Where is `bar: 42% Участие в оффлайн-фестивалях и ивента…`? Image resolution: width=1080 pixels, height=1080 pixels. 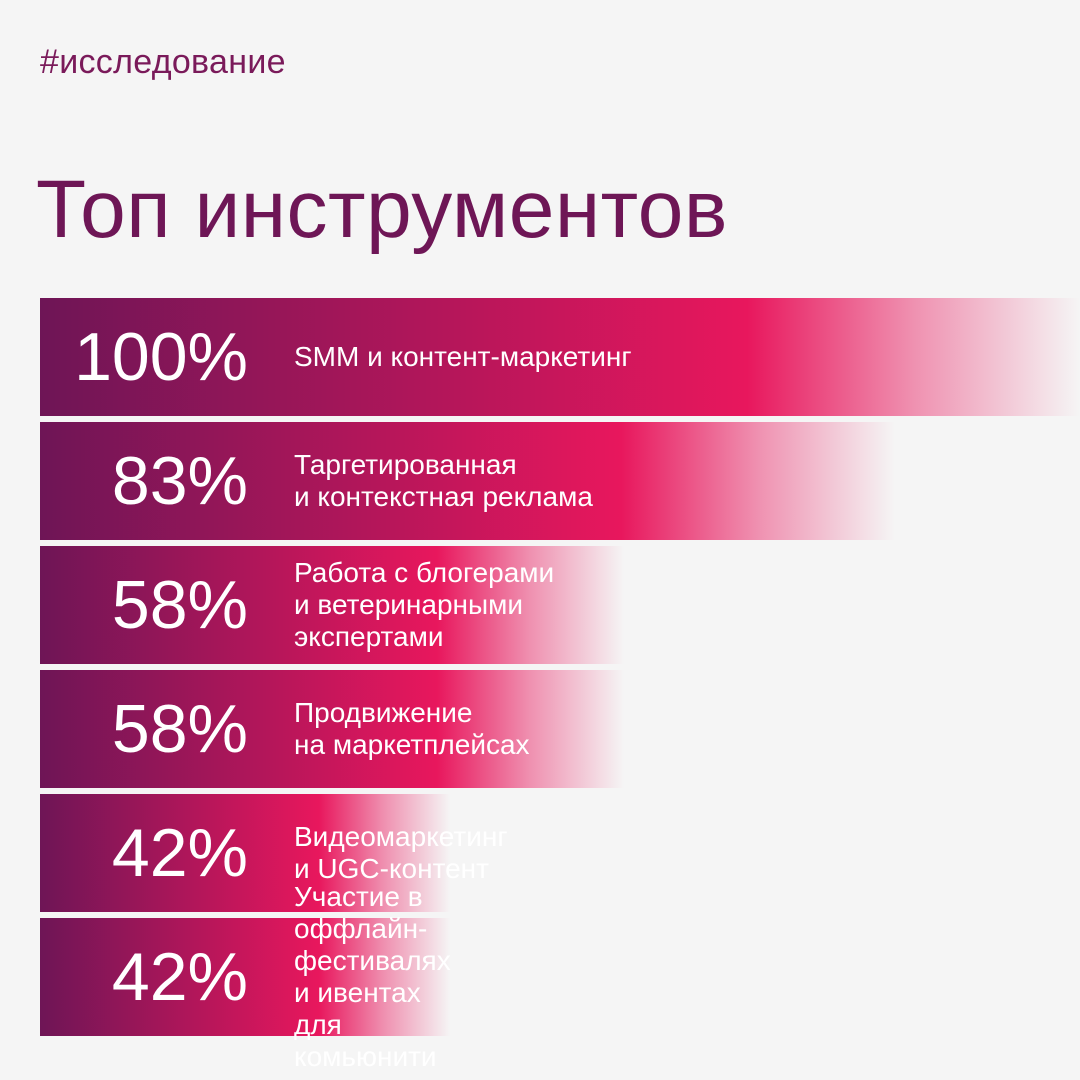 bar: 42% Участие в оффлайн-фестивалях и ивента… is located at coordinates (245, 976).